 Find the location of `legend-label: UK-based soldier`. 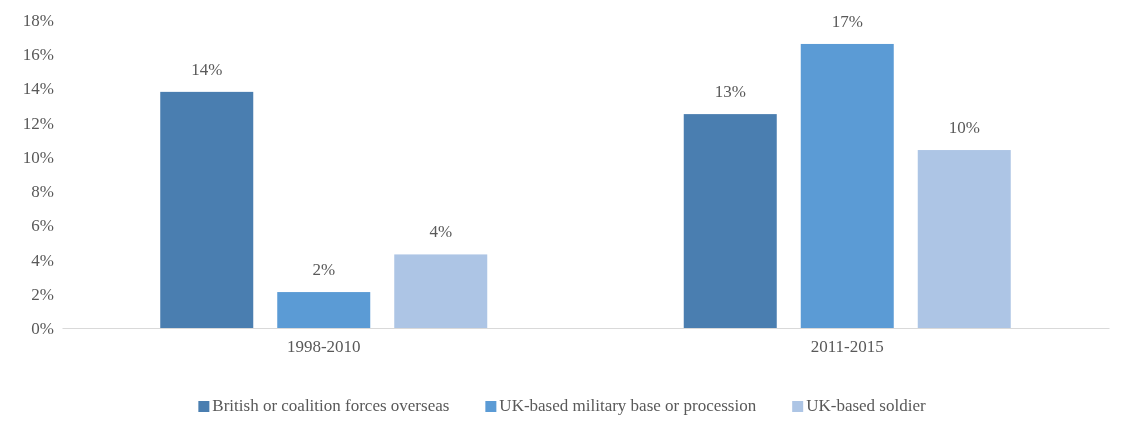

legend-label: UK-based soldier is located at coordinates (866, 405).